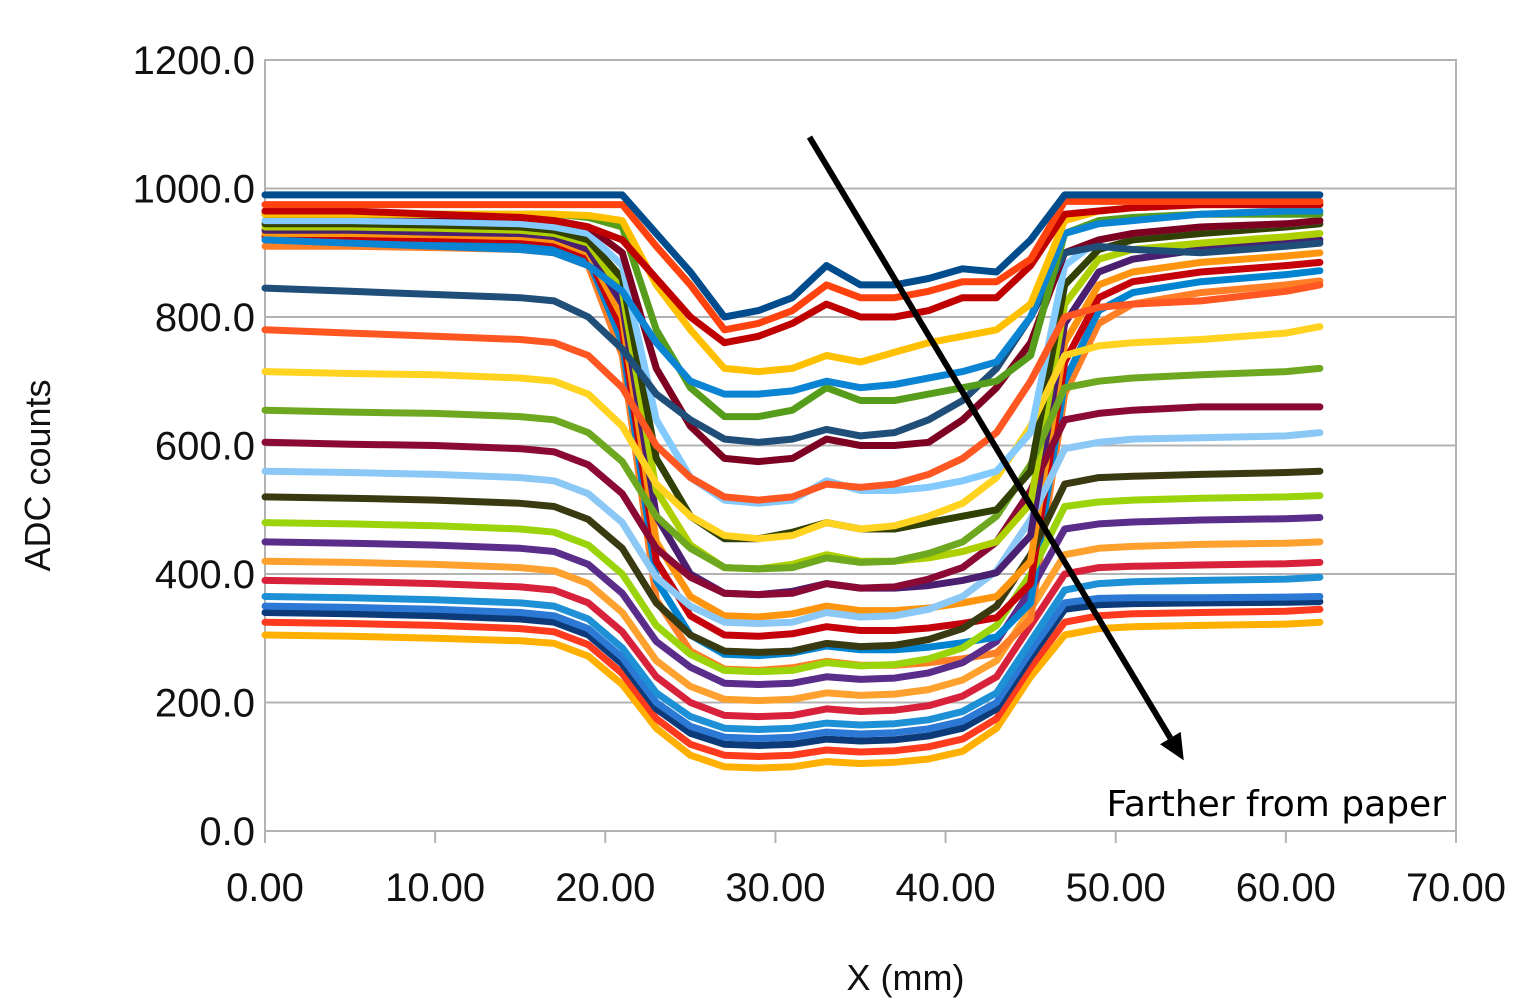 Image resolution: width=1519 pixels, height=1002 pixels. What do you see at coordinates (1456, 888) in the screenshot?
I see `x-tick-label: 70.00` at bounding box center [1456, 888].